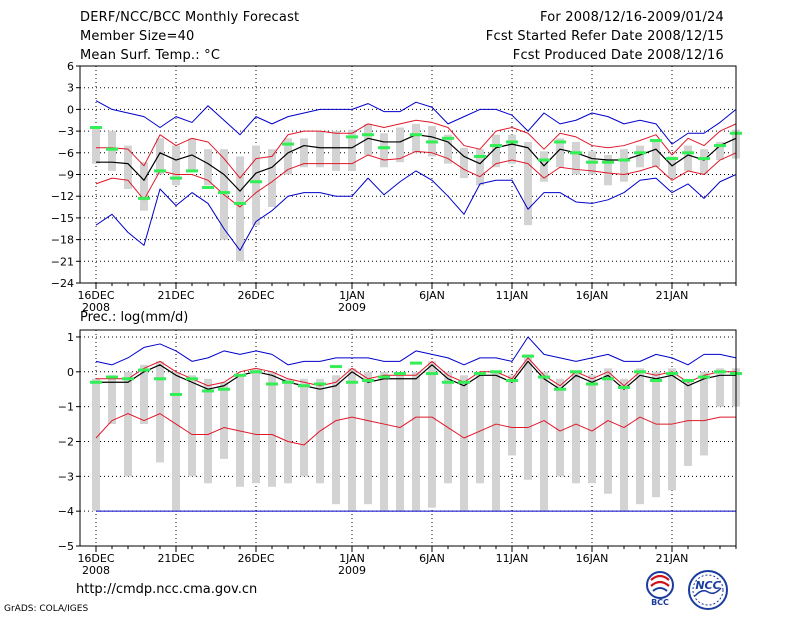 This screenshot has width=800, height=618. I want to click on x-tick-label: 26DEC, so click(255, 558).